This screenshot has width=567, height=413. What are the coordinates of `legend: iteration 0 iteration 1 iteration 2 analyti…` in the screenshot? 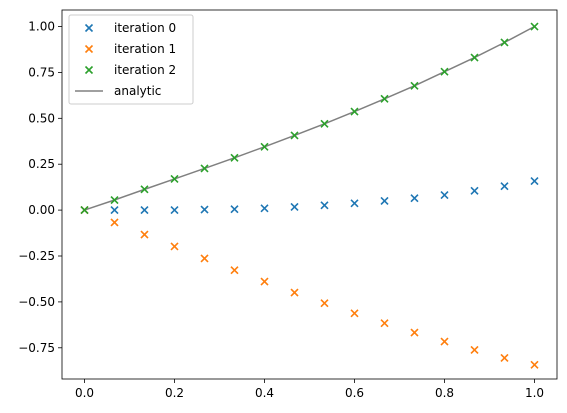 It's located at (131, 59).